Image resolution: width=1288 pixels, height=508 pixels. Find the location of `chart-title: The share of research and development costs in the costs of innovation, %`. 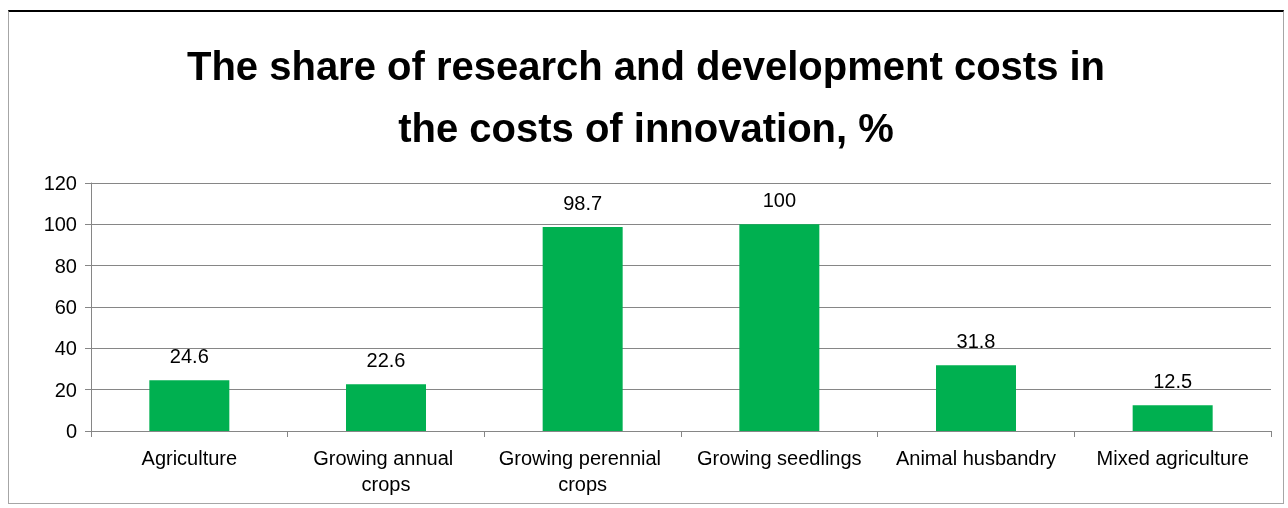

chart-title: The share of research and development costs in the costs of innovation, % is located at coordinates (646, 97).